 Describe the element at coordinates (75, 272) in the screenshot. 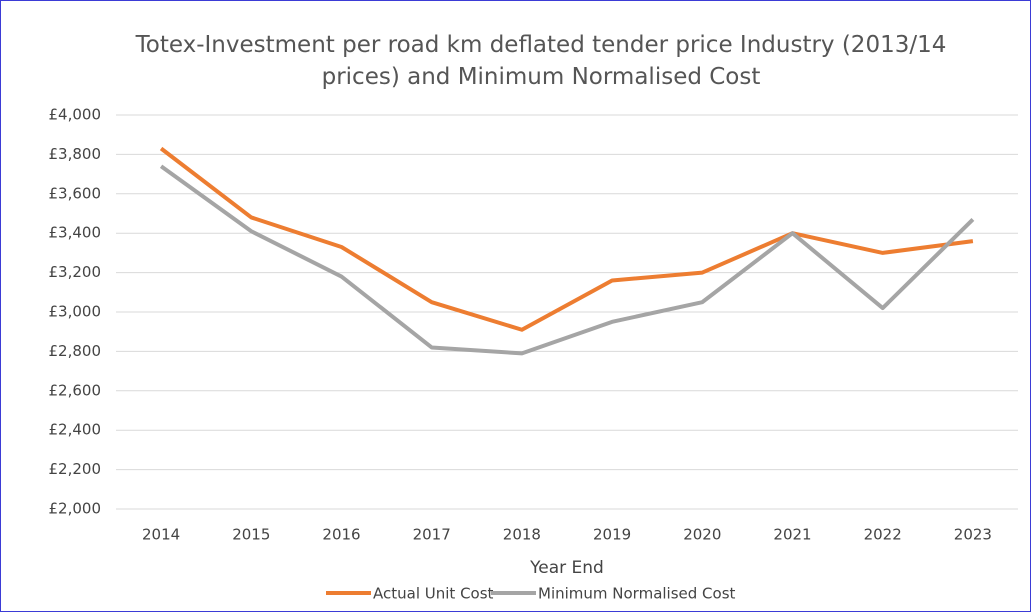

I see `y-tick-label: £3,200` at that location.